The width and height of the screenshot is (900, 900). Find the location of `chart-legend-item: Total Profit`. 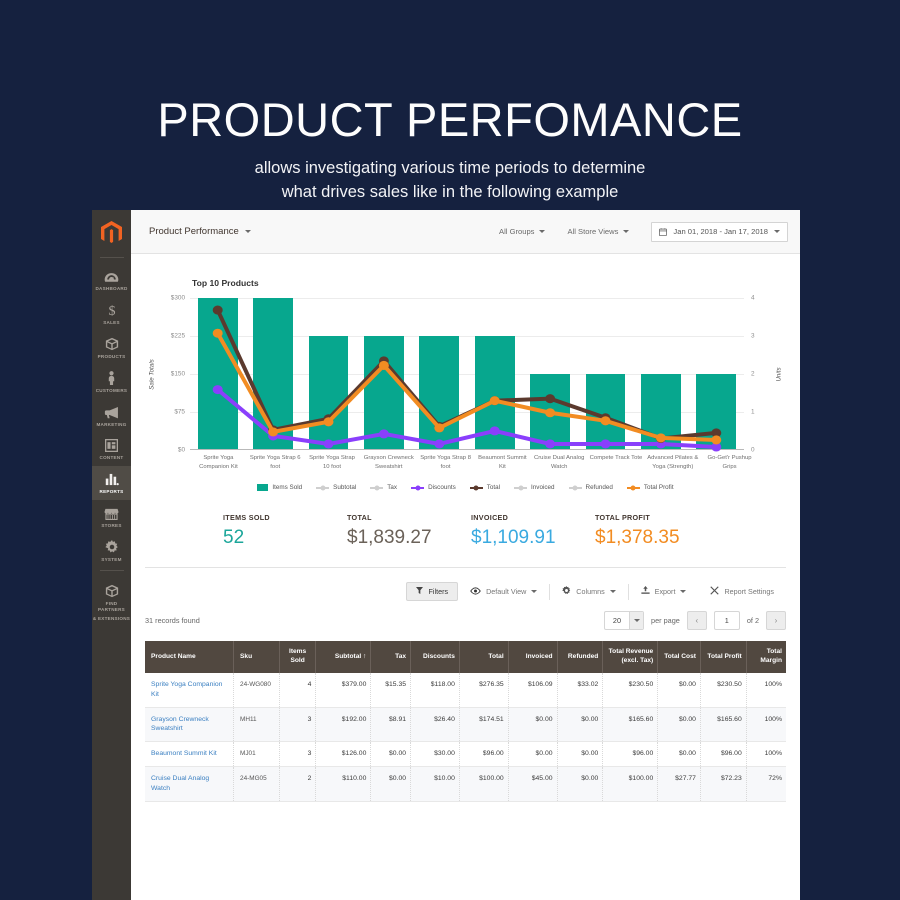

chart-legend-item: Total Profit is located at coordinates (650, 487).